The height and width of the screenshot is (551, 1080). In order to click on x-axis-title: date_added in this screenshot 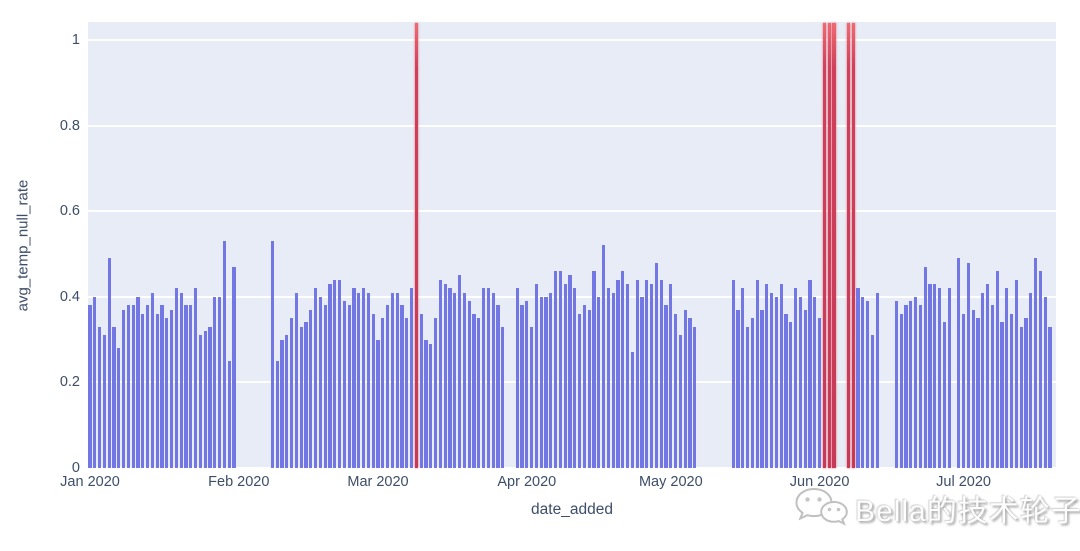, I will do `click(572, 509)`.